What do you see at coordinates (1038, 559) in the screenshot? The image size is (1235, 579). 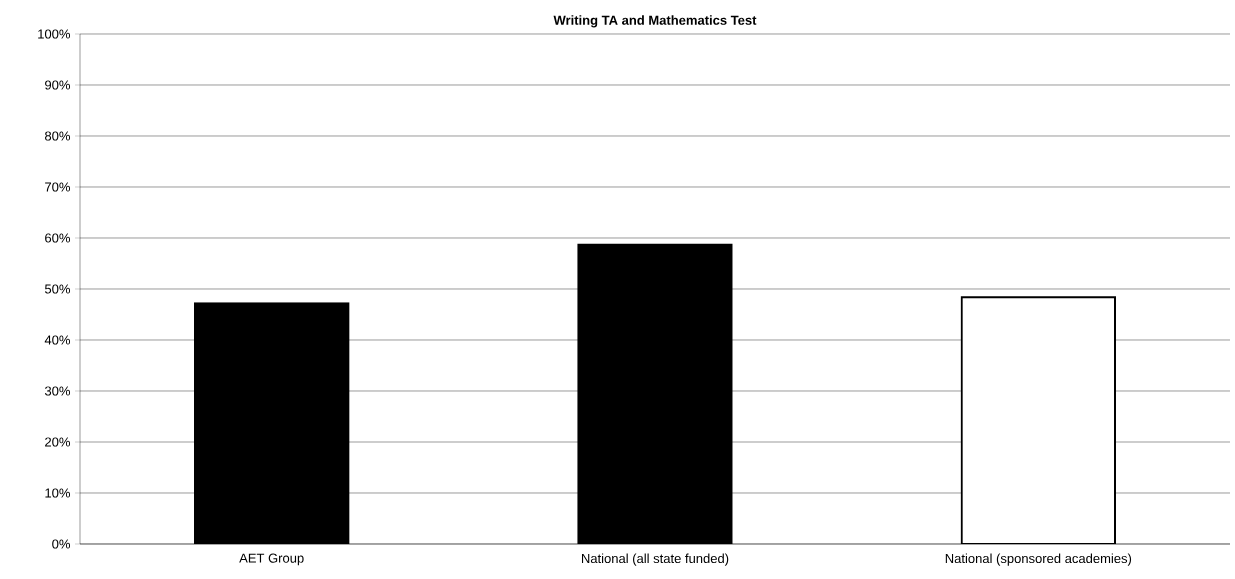 I see `x-tick-label: National (sponsored academies)` at bounding box center [1038, 559].